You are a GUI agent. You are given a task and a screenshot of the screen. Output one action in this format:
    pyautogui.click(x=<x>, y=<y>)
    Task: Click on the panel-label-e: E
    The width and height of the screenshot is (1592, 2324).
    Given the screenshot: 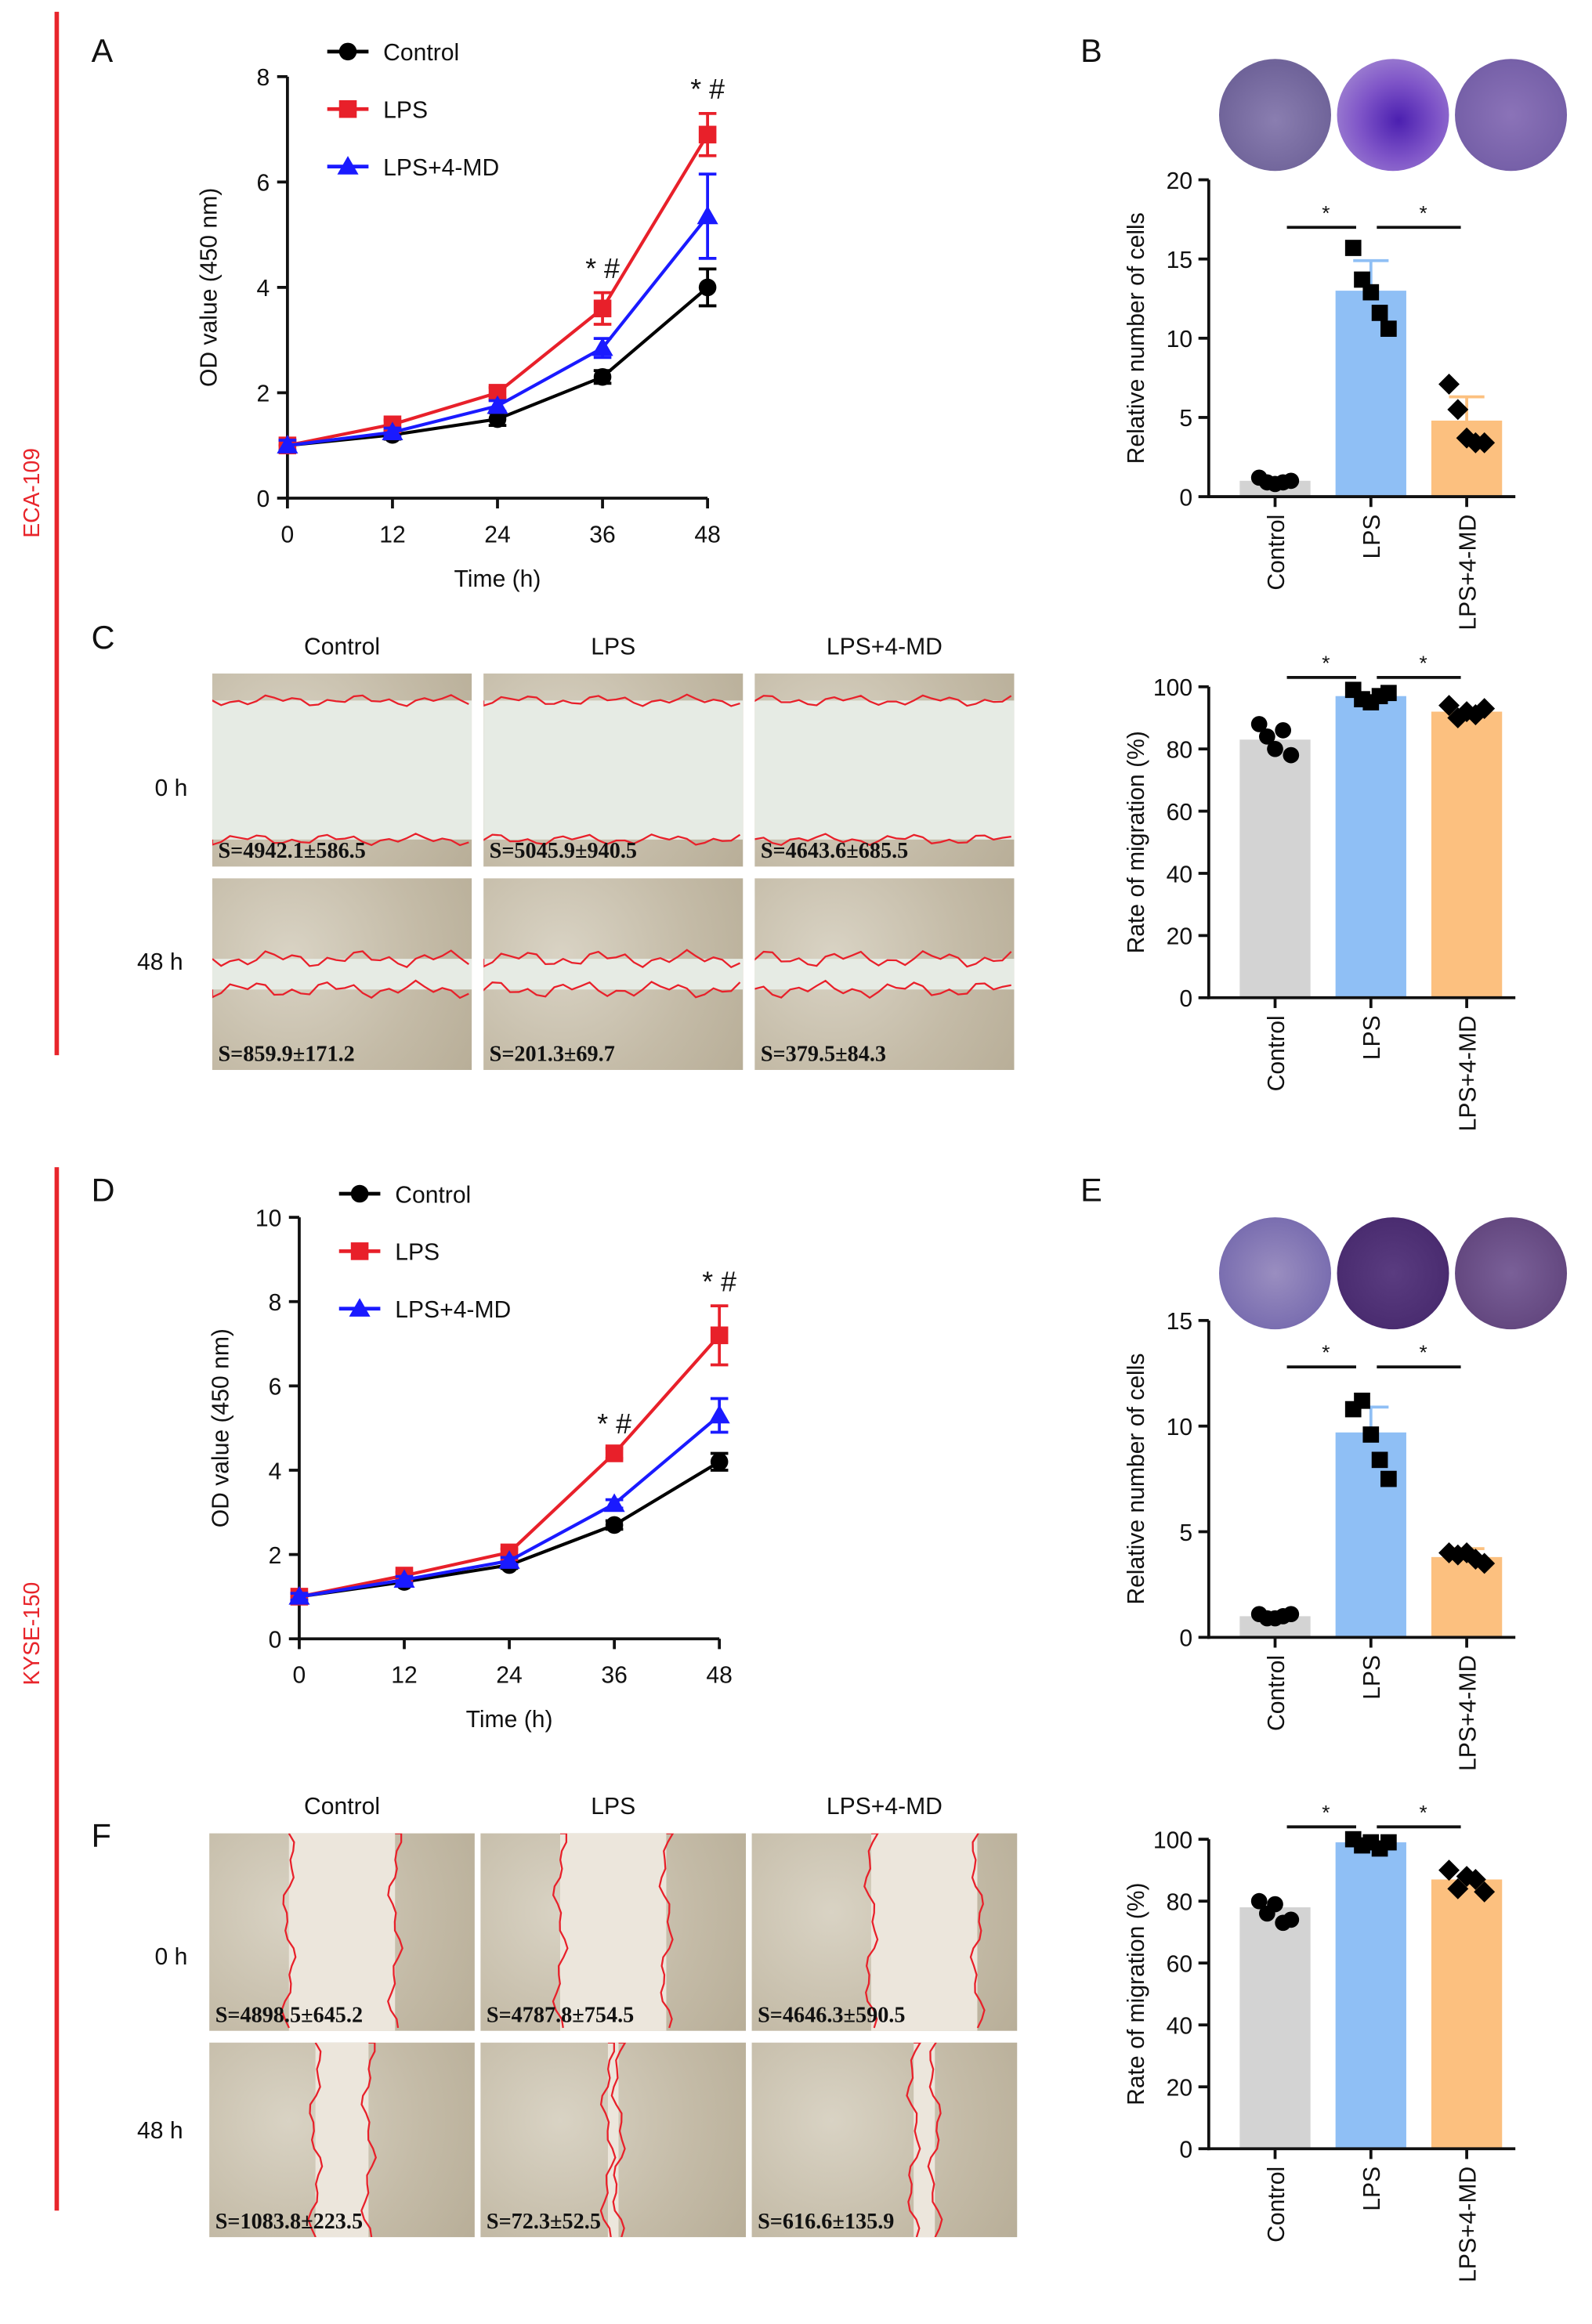 What is the action you would take?
    pyautogui.click(x=1091, y=1190)
    